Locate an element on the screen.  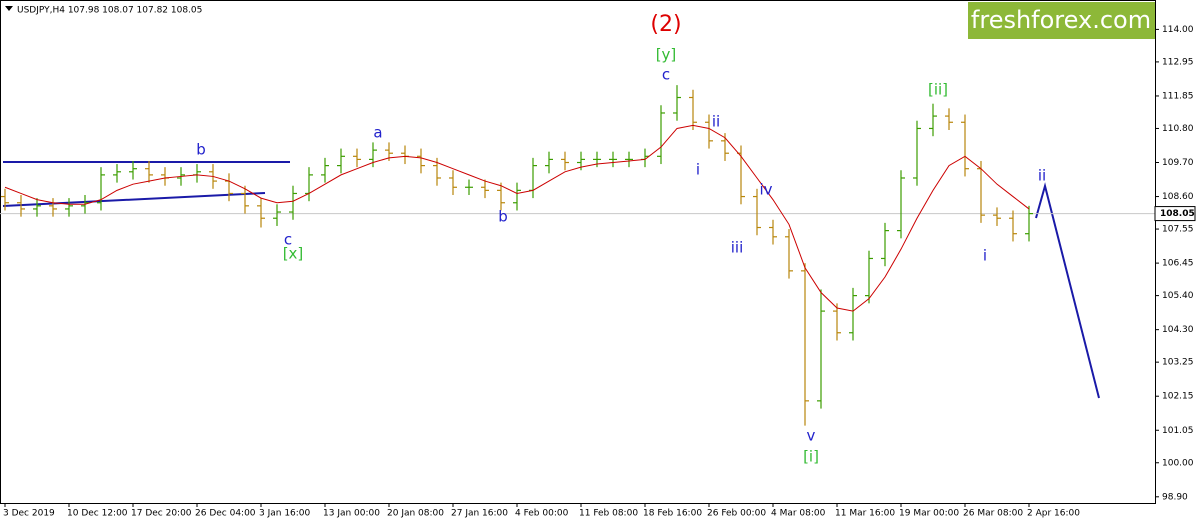
last-price-box is located at coordinates (1175, 214).